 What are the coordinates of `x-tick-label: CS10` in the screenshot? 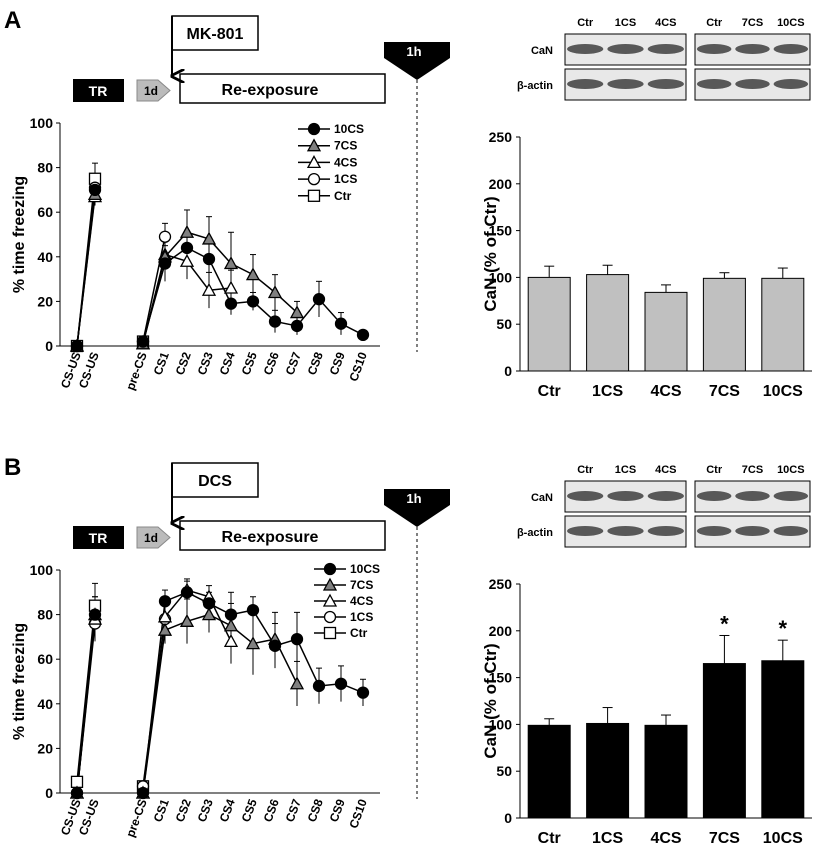 It's located at (358, 813).